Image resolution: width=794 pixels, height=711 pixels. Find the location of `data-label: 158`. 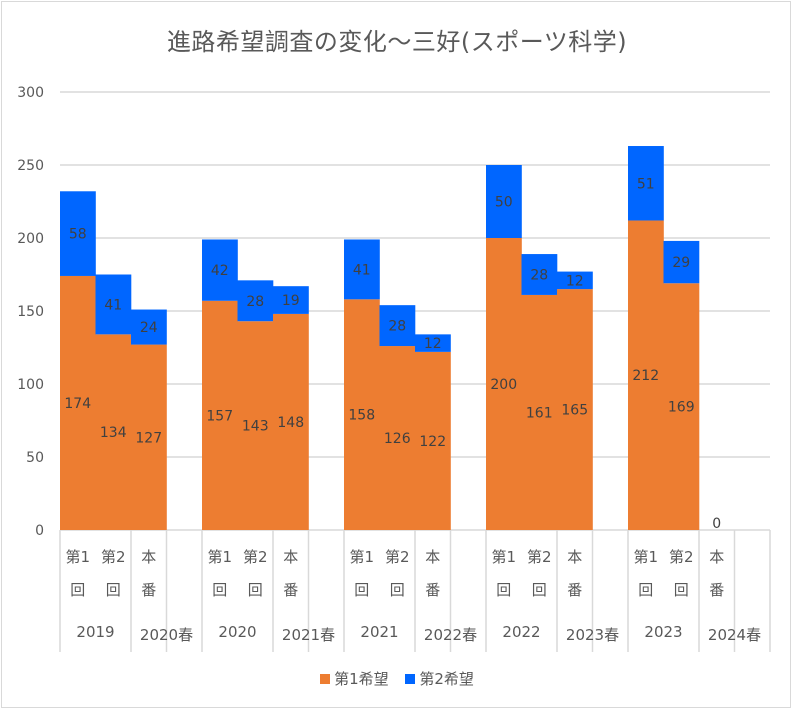

data-label: 158 is located at coordinates (361, 416).